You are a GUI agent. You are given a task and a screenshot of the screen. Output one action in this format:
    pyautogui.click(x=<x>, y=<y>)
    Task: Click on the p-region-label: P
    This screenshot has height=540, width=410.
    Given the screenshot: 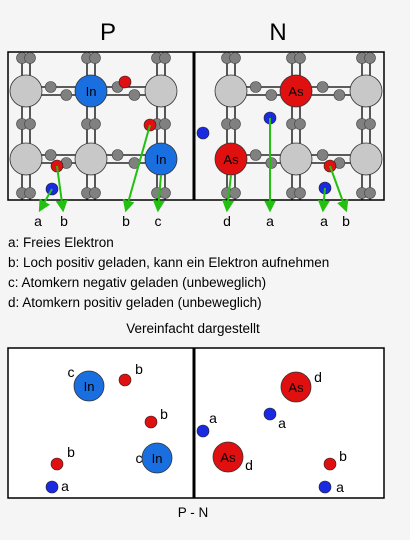 What is the action you would take?
    pyautogui.click(x=108, y=32)
    